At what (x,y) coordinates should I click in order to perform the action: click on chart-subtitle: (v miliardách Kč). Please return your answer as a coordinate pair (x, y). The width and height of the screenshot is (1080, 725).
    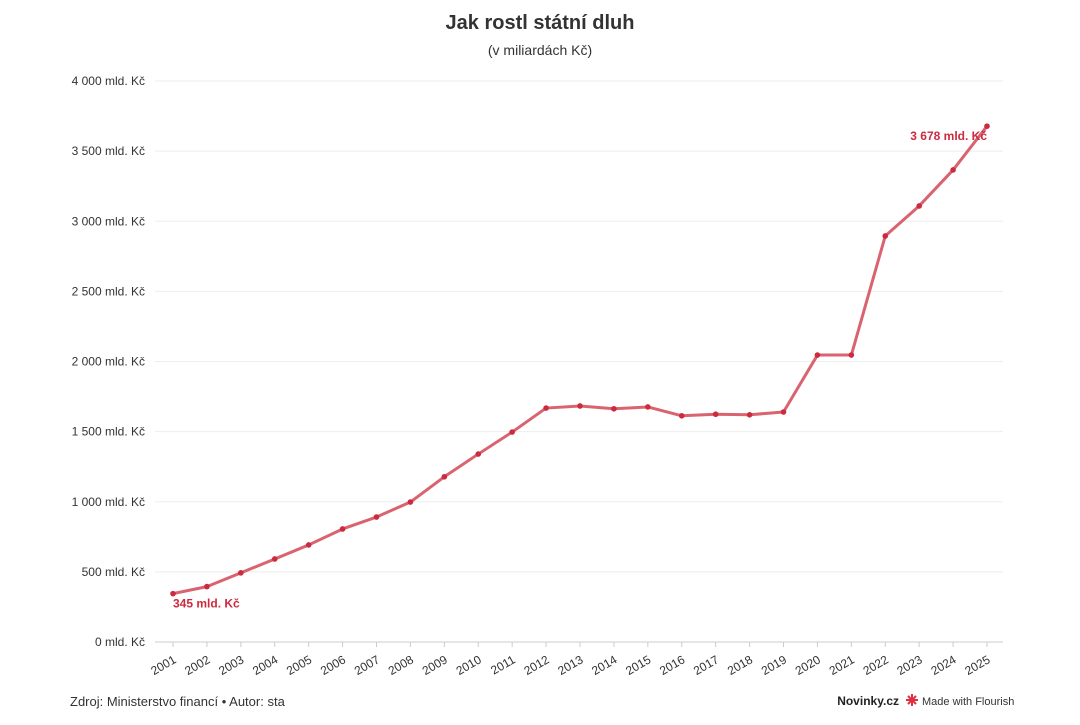
    Looking at the image, I should click on (540, 50).